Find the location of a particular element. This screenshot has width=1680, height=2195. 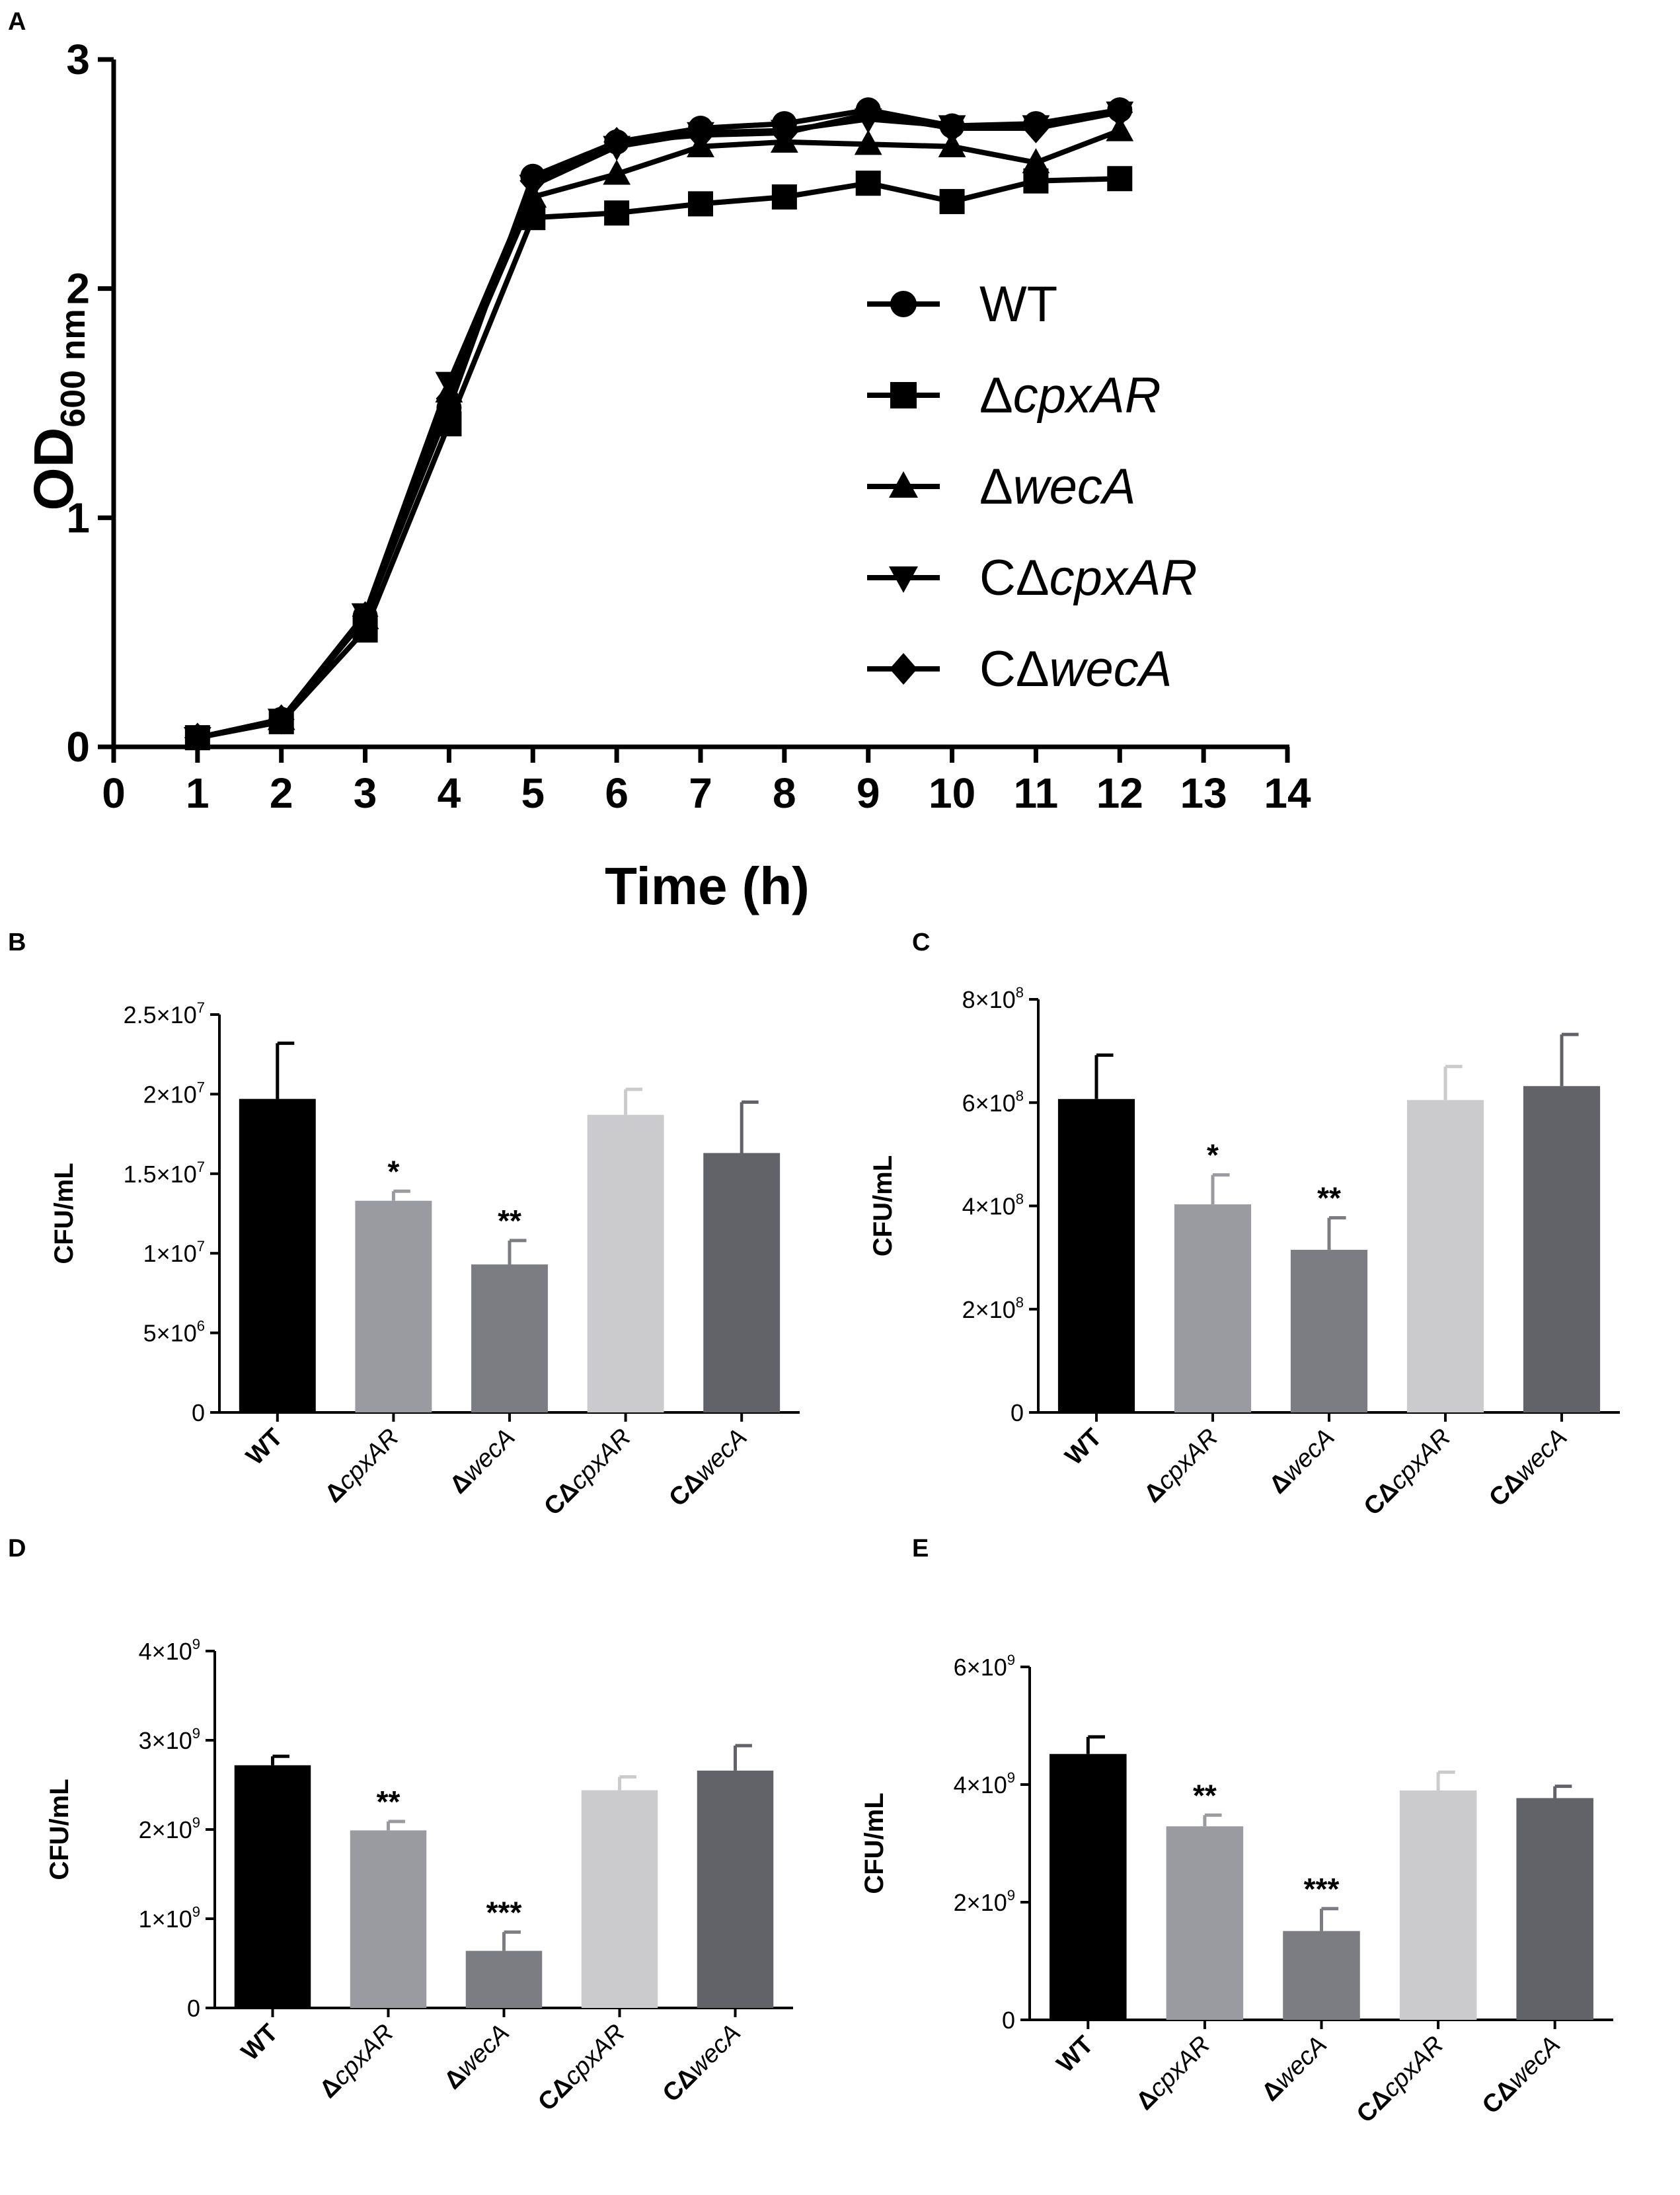

panel-letter-b: B is located at coordinates (17, 942).